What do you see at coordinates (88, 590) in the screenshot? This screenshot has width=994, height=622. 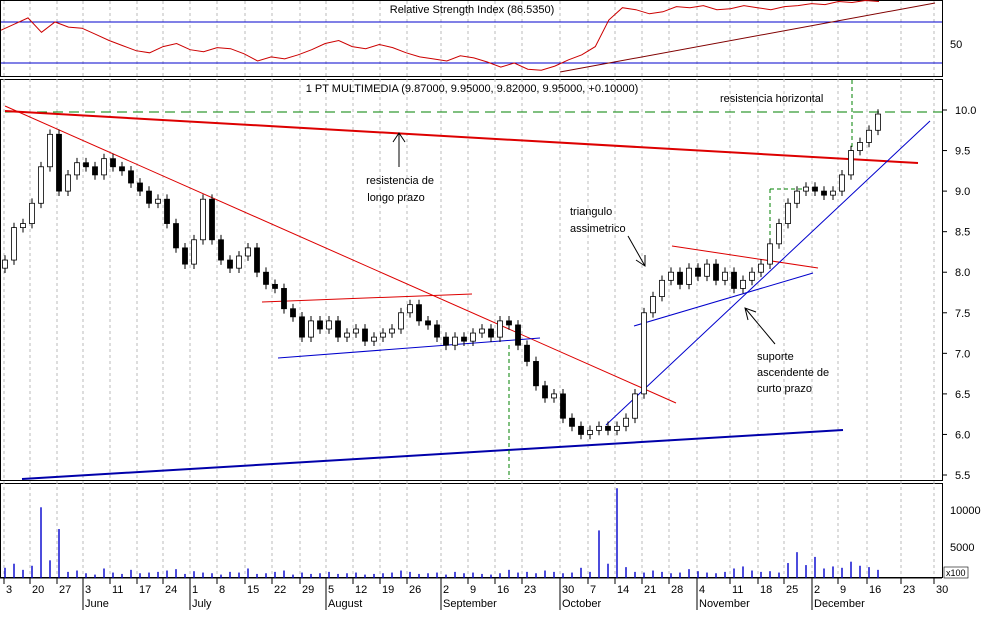 I see `day-tick-label: 3` at bounding box center [88, 590].